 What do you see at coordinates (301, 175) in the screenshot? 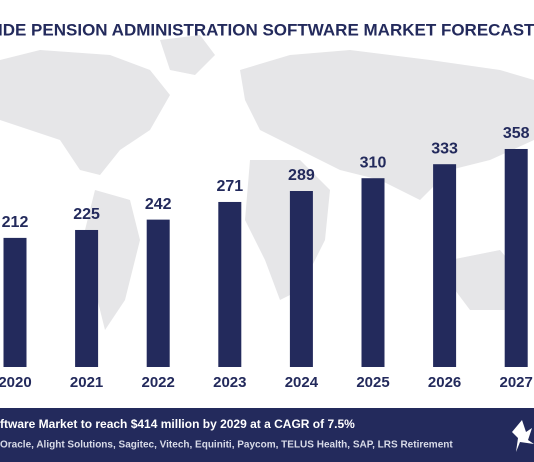
I see `value-label: 289` at bounding box center [301, 175].